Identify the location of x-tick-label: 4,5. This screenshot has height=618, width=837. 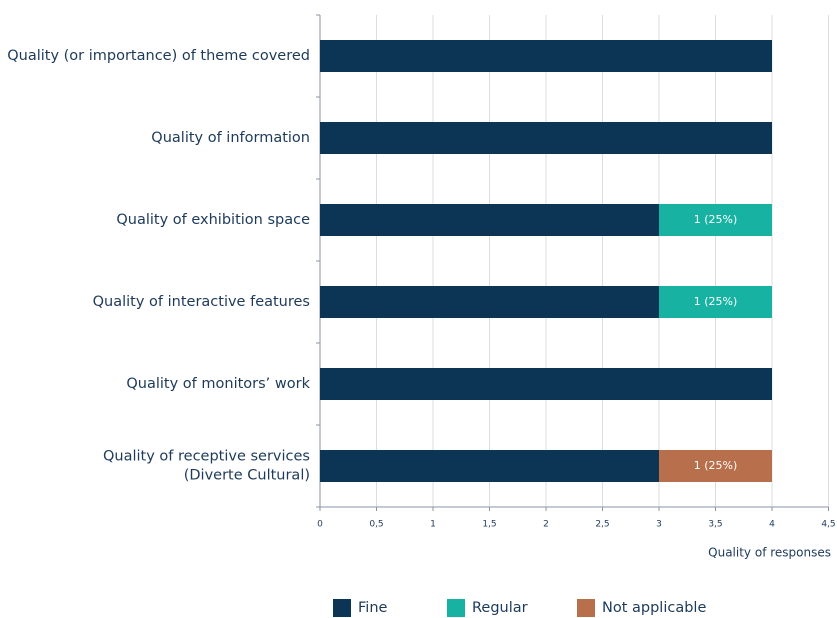
(828, 525).